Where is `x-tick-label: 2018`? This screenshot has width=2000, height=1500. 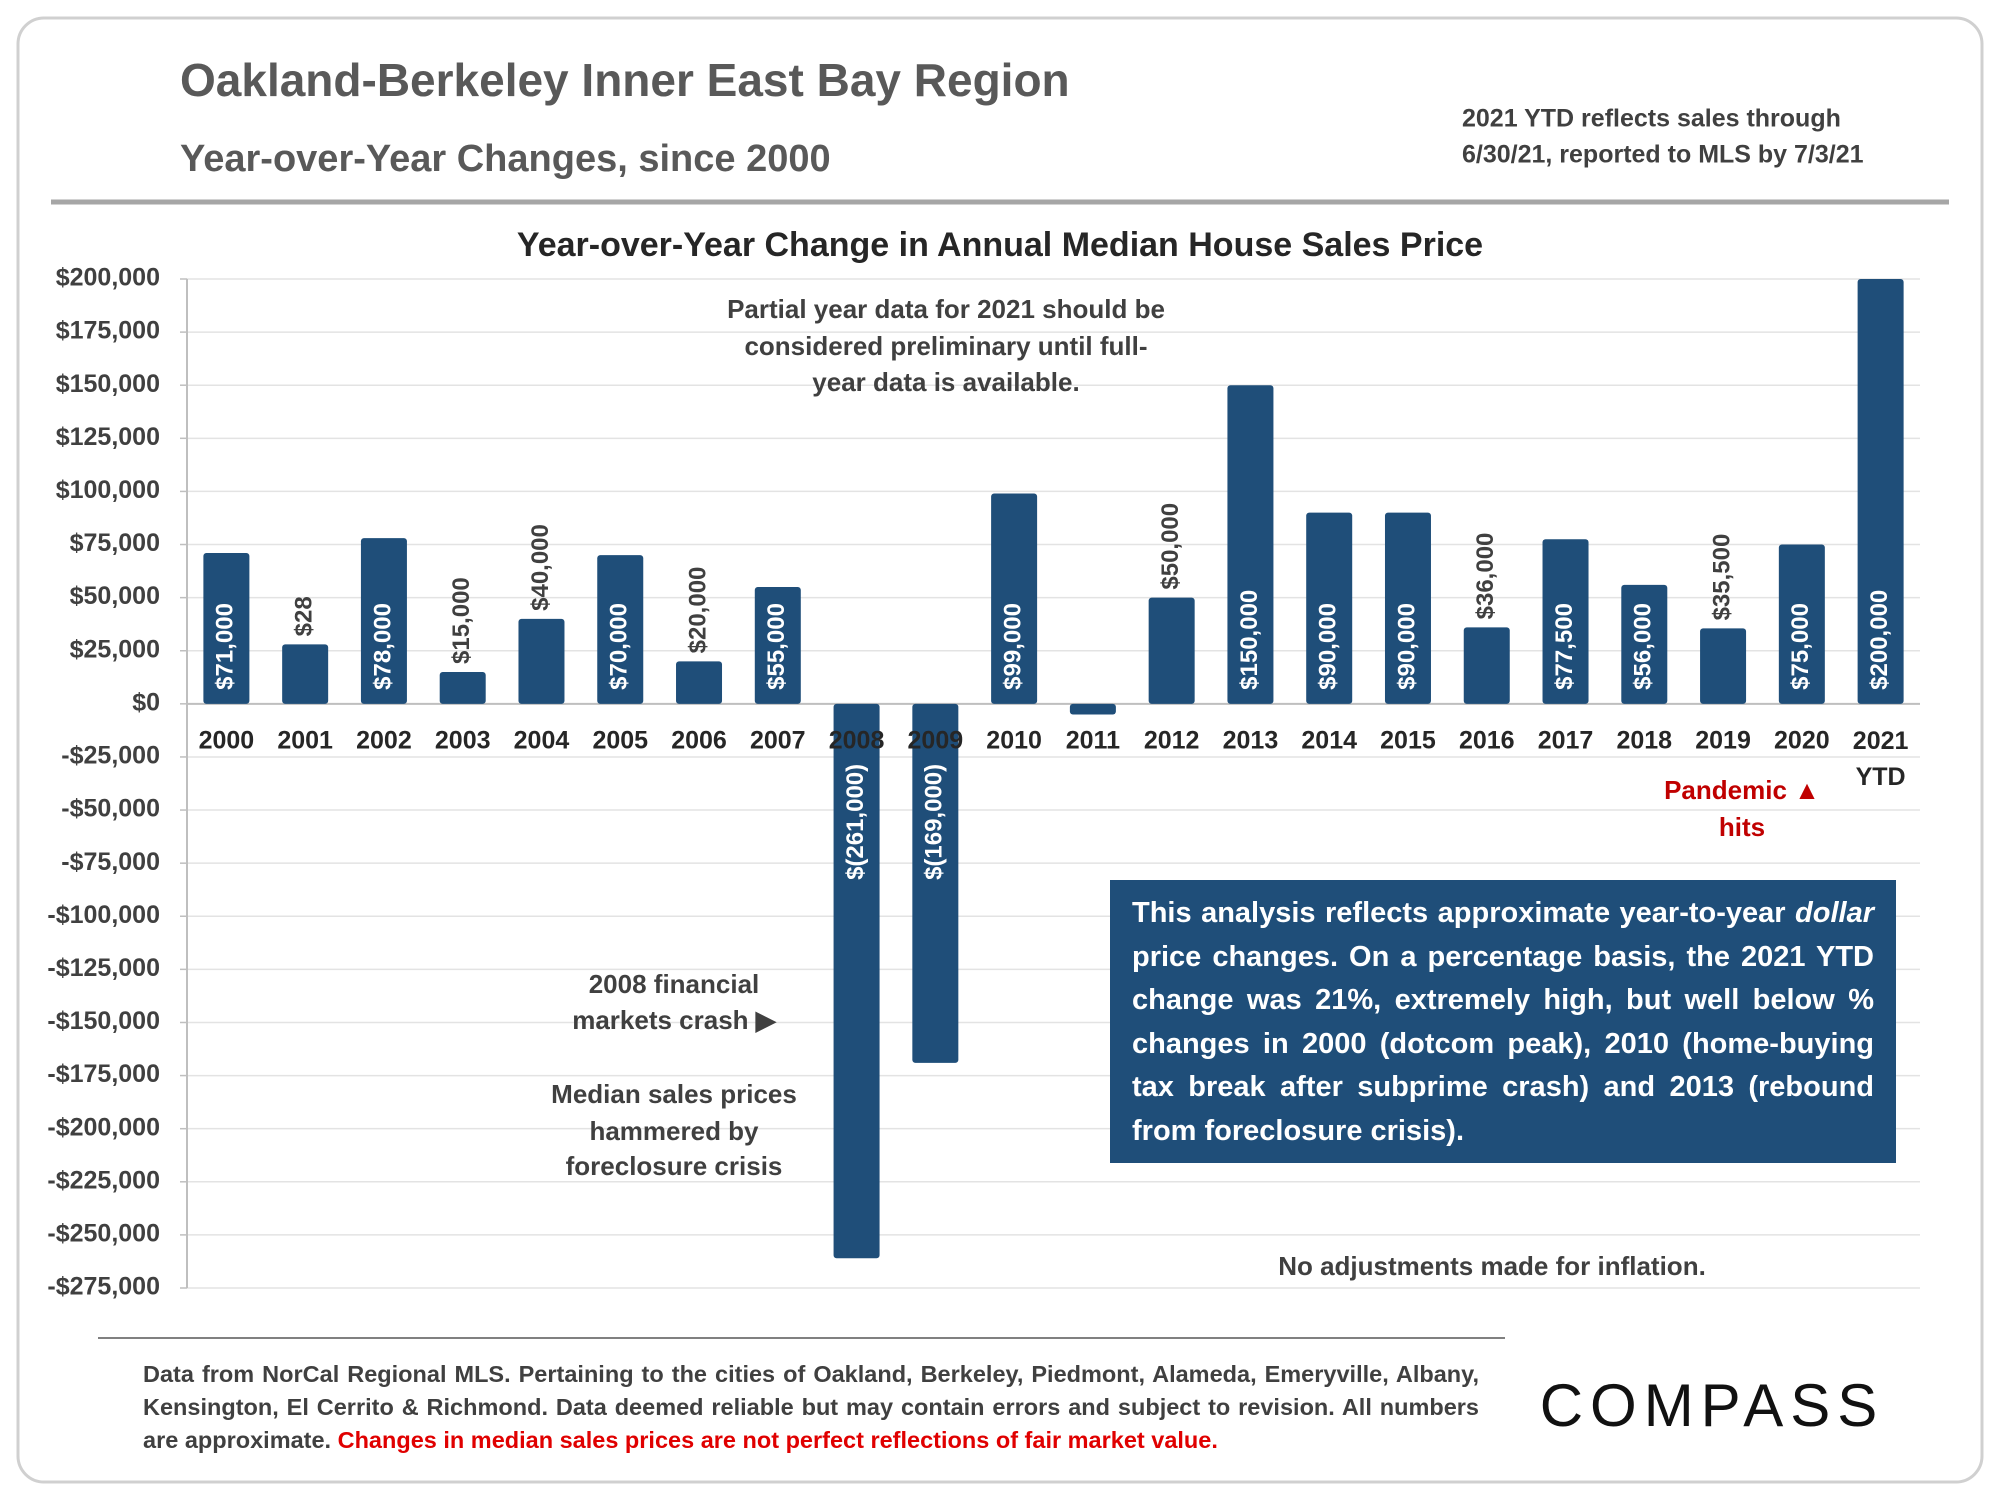 x-tick-label: 2018 is located at coordinates (1644, 740).